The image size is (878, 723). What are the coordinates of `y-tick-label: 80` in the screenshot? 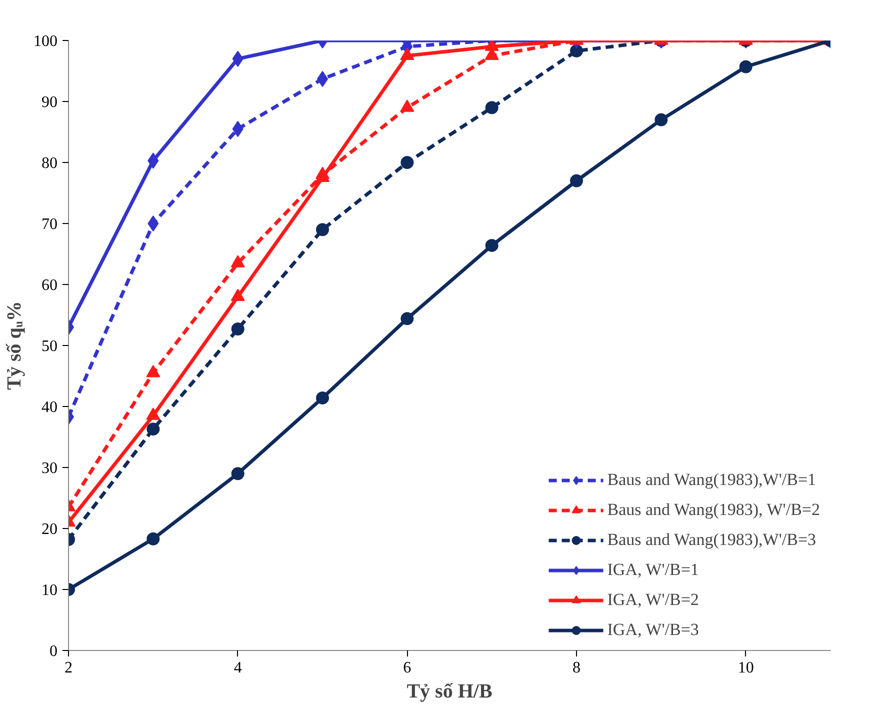 It's located at (50, 163).